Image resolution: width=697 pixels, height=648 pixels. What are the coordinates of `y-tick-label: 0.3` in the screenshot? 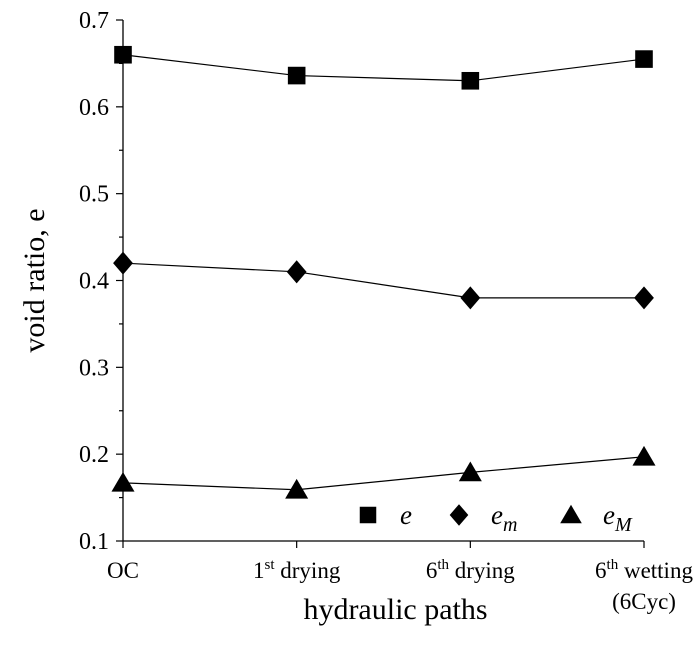 It's located at (94, 368).